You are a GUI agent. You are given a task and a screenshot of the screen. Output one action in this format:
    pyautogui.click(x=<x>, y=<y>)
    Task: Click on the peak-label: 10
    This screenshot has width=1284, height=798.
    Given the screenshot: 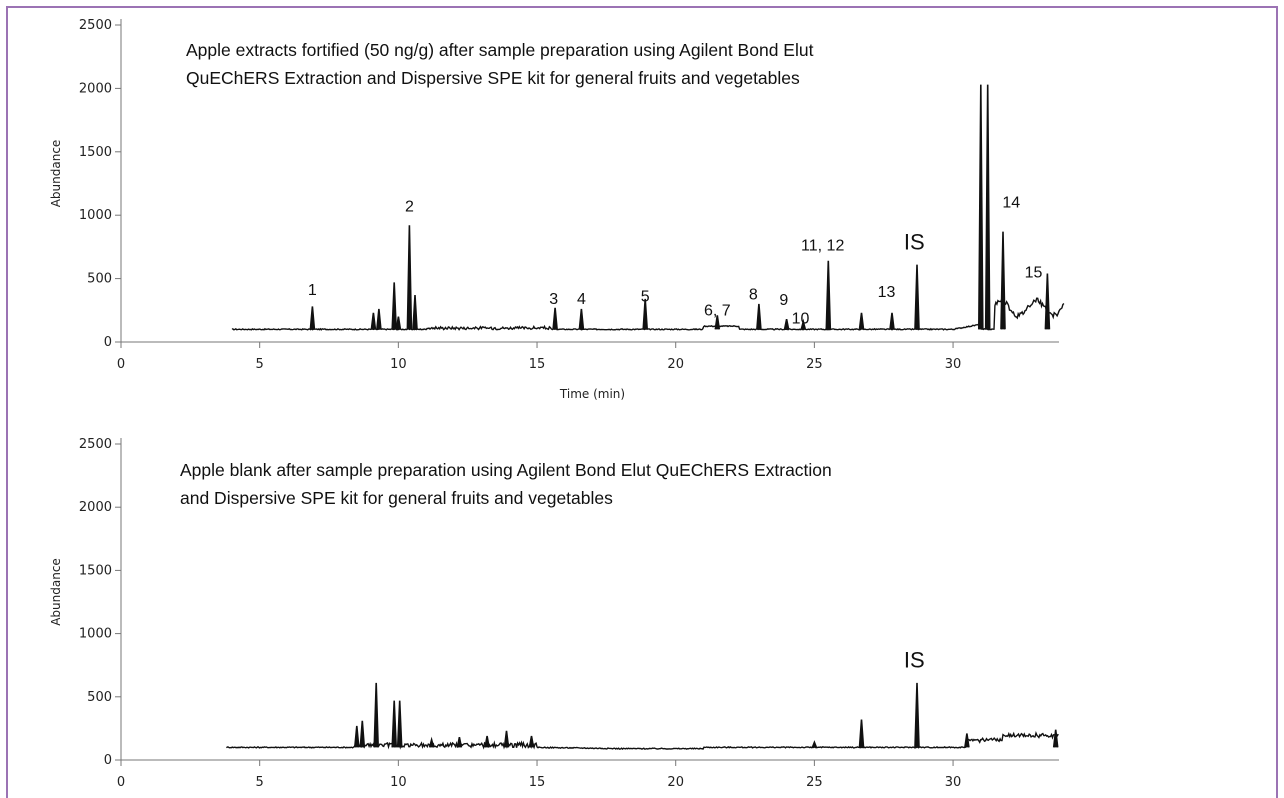 What is the action you would take?
    pyautogui.click(x=801, y=319)
    